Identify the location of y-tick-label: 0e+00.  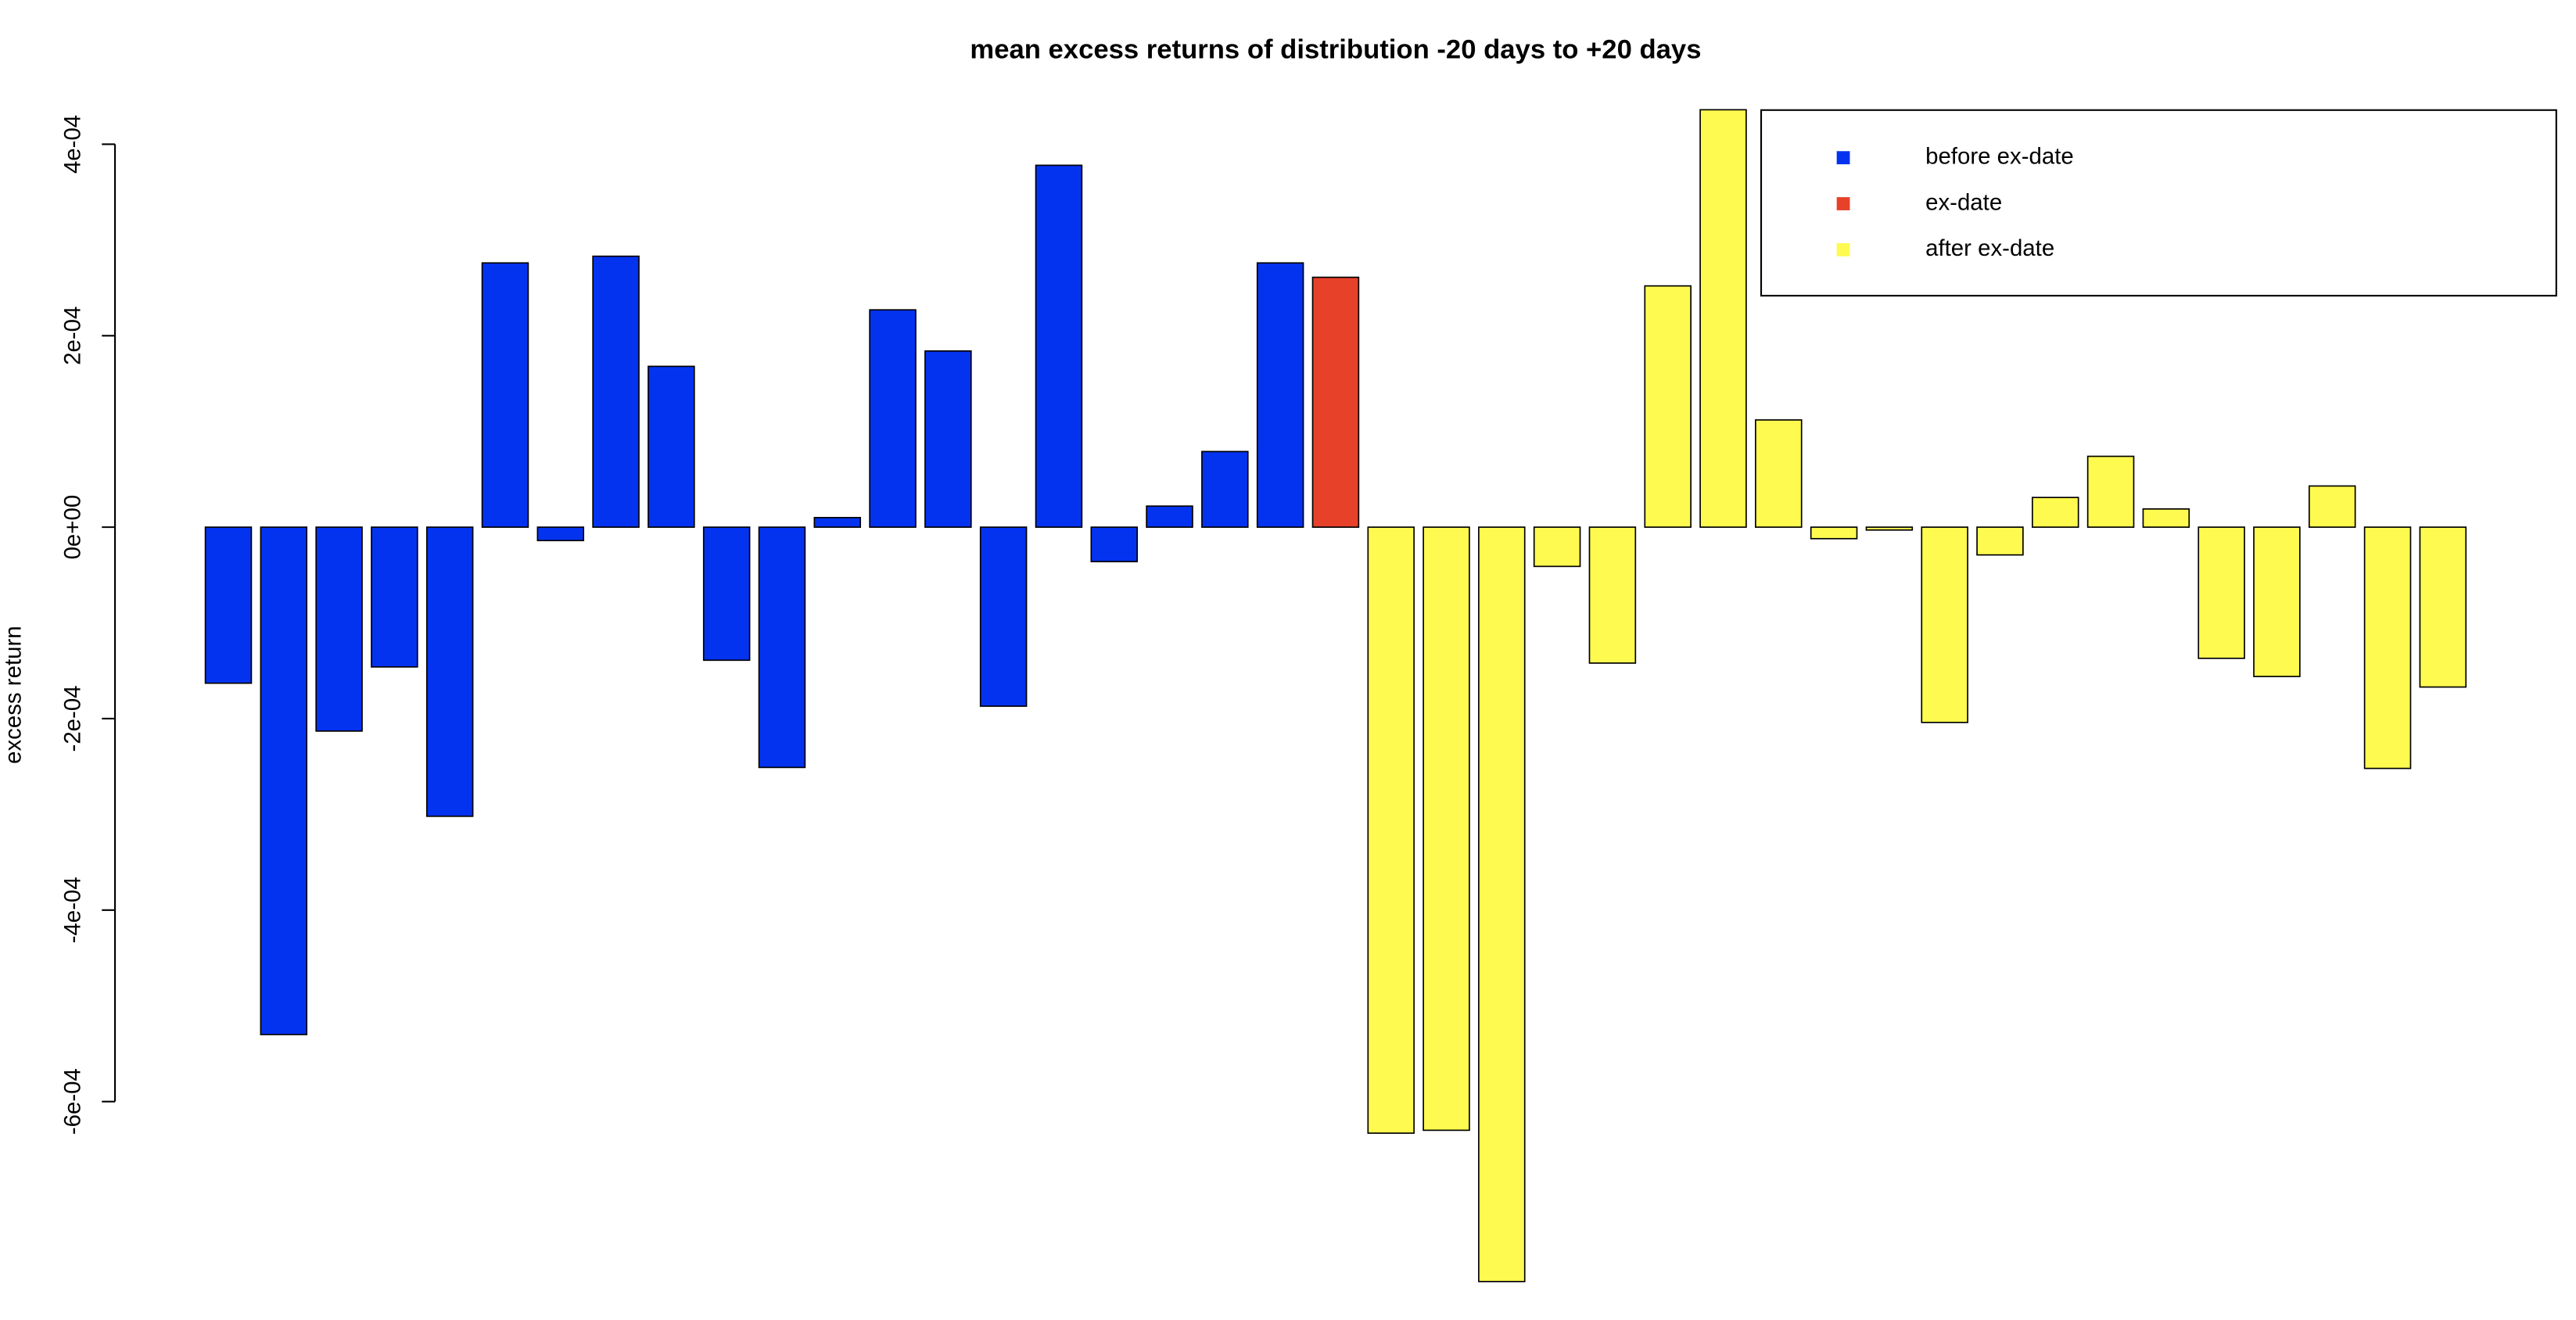
(72, 527).